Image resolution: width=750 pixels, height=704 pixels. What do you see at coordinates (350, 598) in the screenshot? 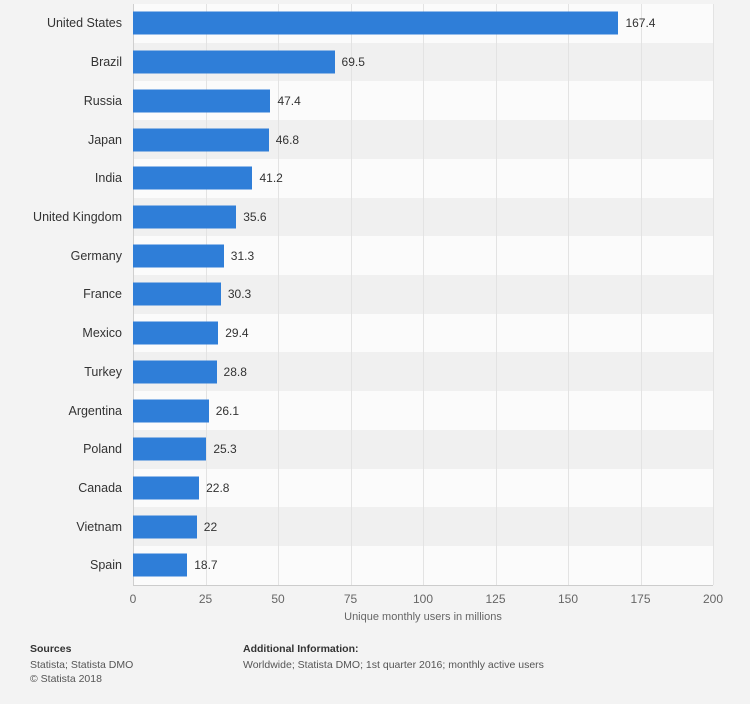
I see `x-tick-label: 75` at bounding box center [350, 598].